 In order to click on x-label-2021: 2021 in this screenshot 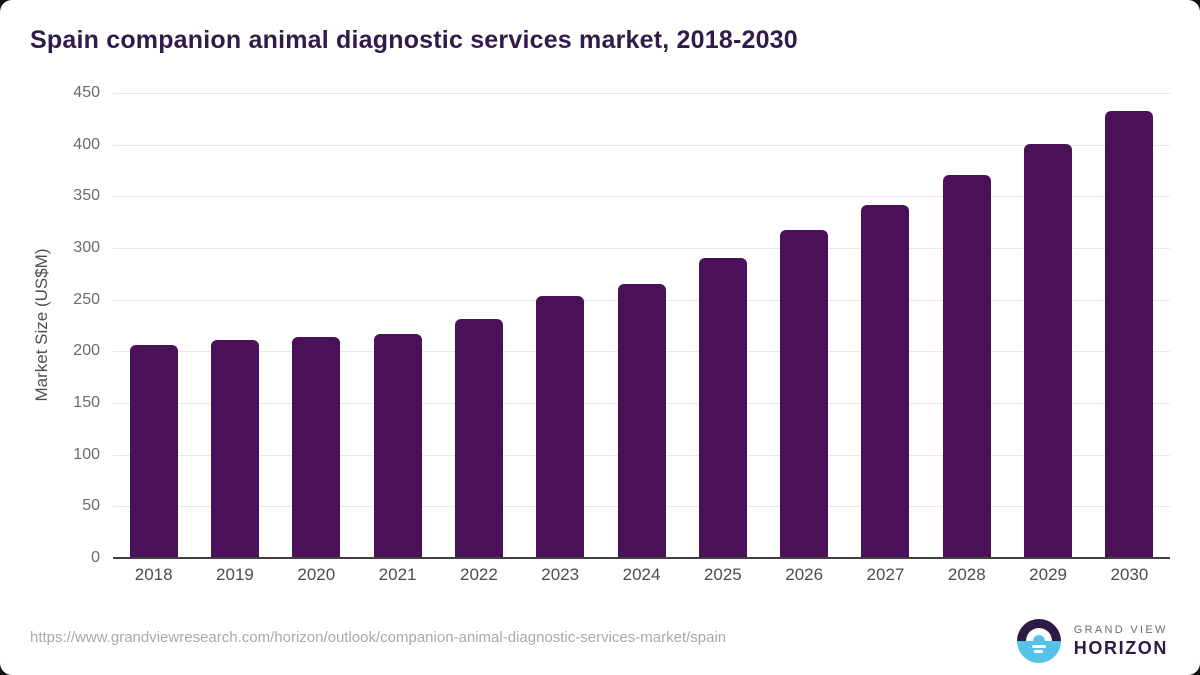, I will do `click(397, 574)`.